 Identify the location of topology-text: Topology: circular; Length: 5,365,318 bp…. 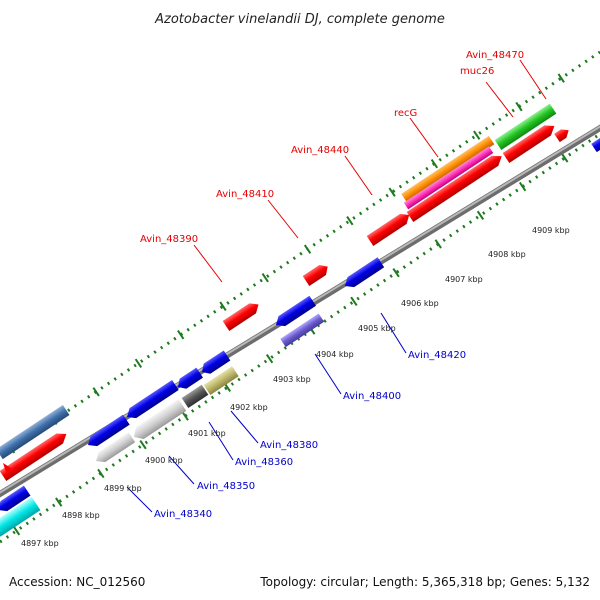
(425, 582).